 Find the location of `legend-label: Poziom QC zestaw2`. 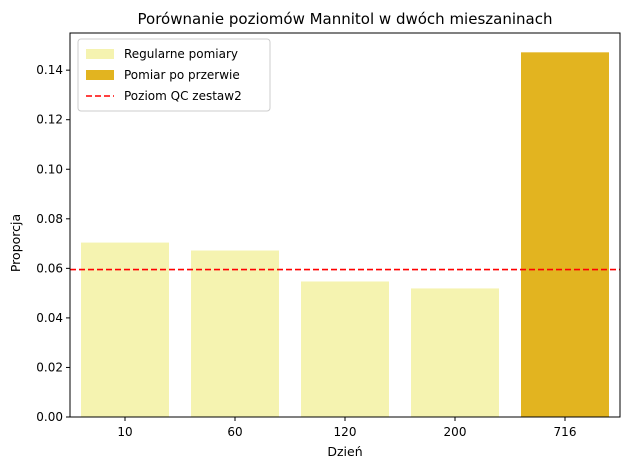

legend-label: Poziom QC zestaw2 is located at coordinates (183, 96).